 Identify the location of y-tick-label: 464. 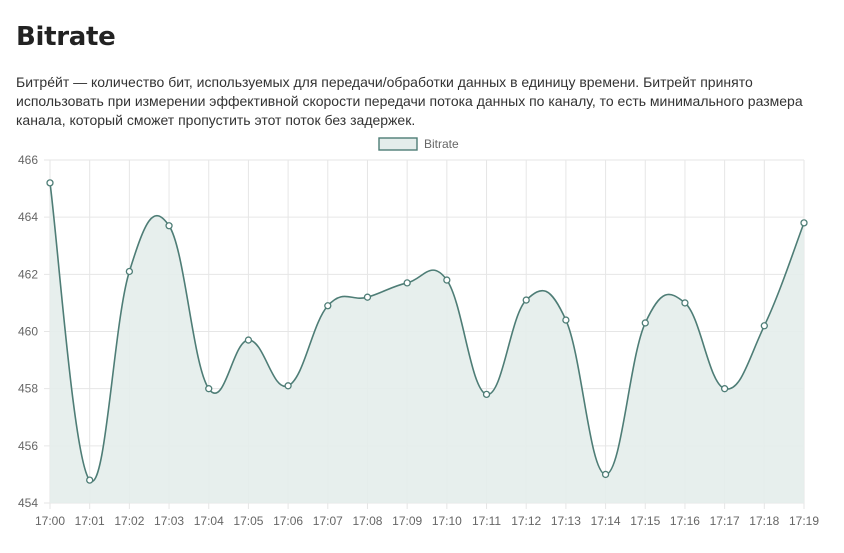
(28, 217).